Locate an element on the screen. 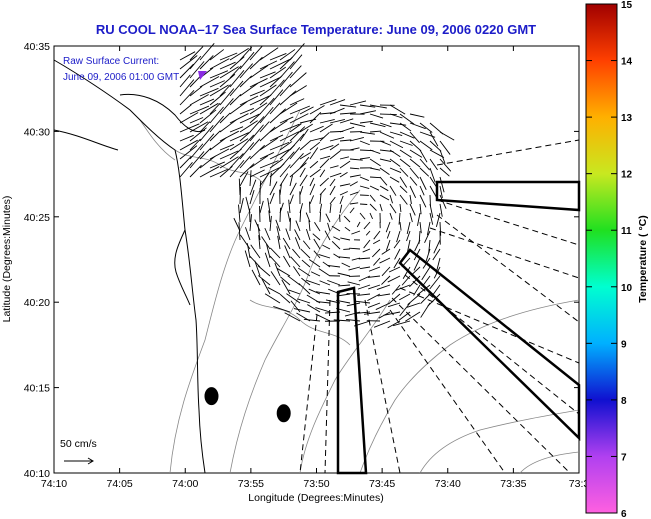 Image resolution: width=651 pixels, height=519 pixels. colorbar-label: Temperature ( °C) is located at coordinates (643, 258).